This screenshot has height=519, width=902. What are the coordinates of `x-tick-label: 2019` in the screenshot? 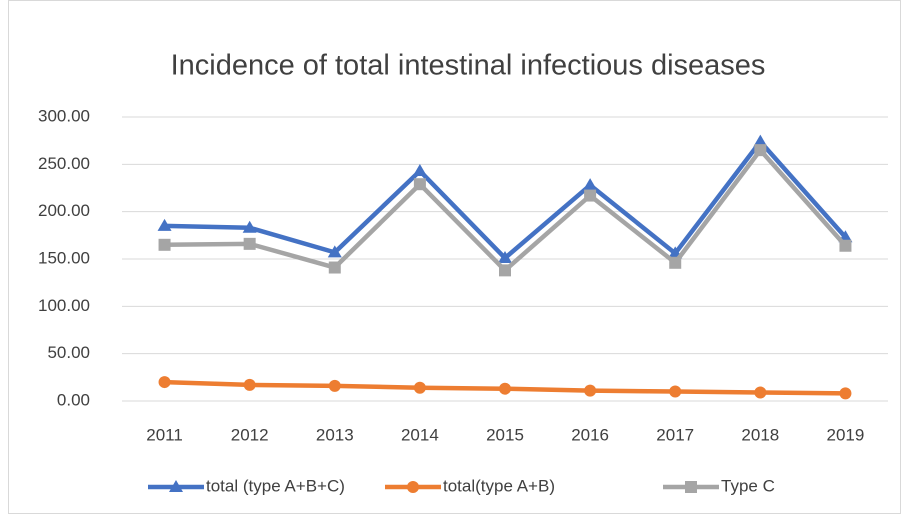 It's located at (846, 434).